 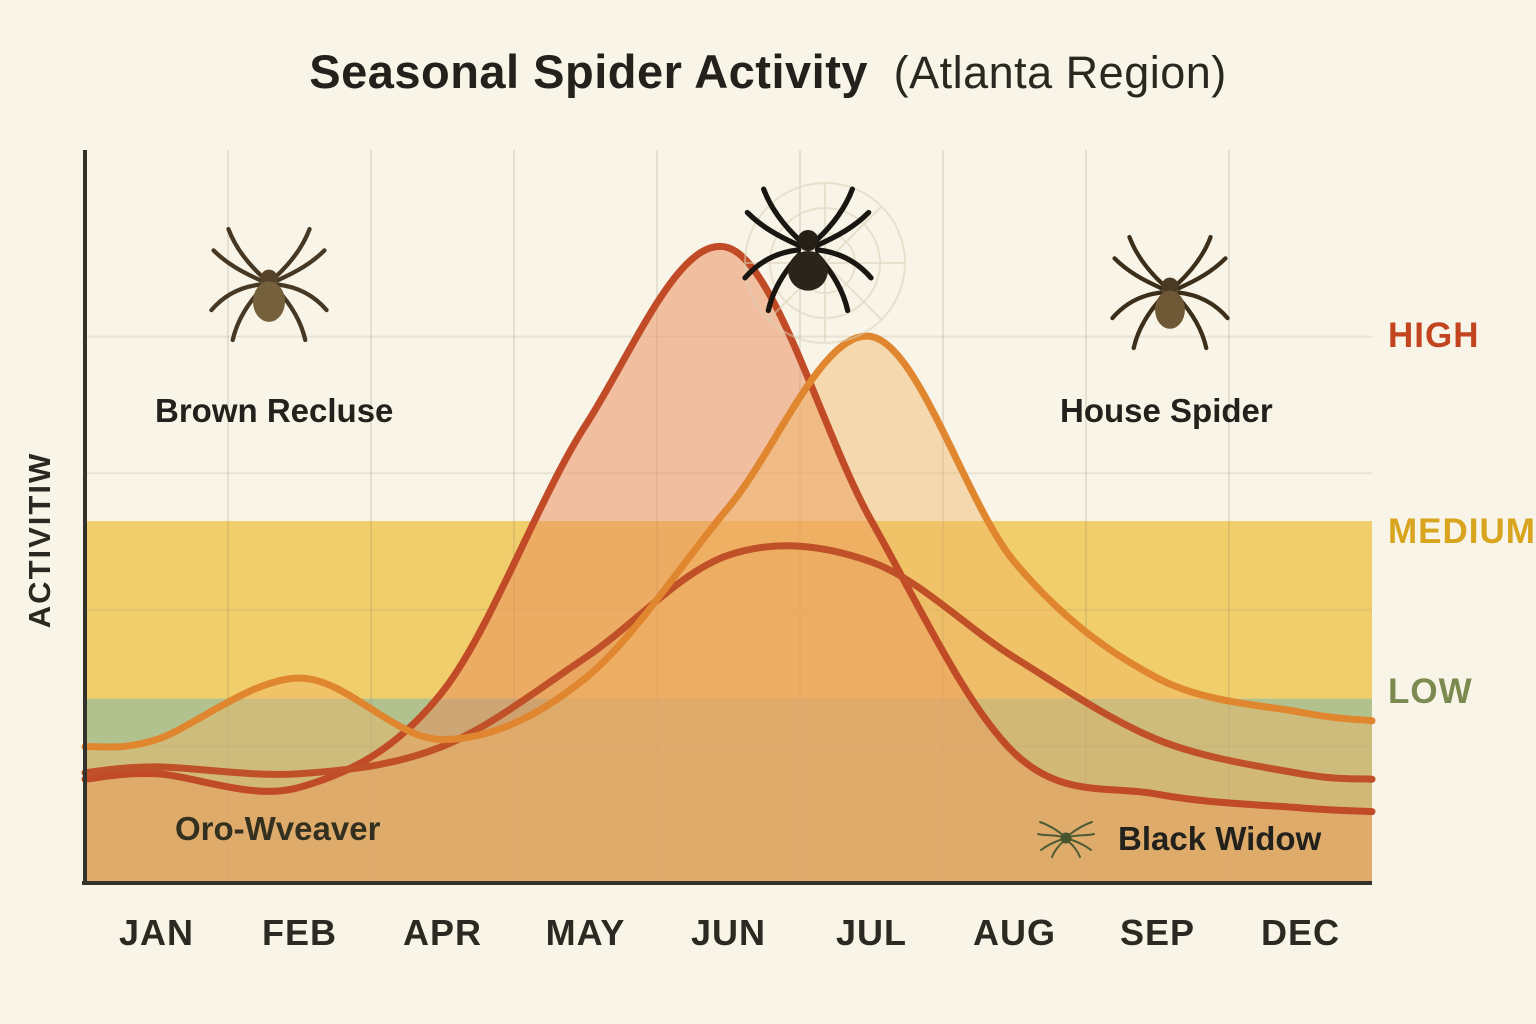 What do you see at coordinates (1157, 932) in the screenshot?
I see `x-axis-label: SEP` at bounding box center [1157, 932].